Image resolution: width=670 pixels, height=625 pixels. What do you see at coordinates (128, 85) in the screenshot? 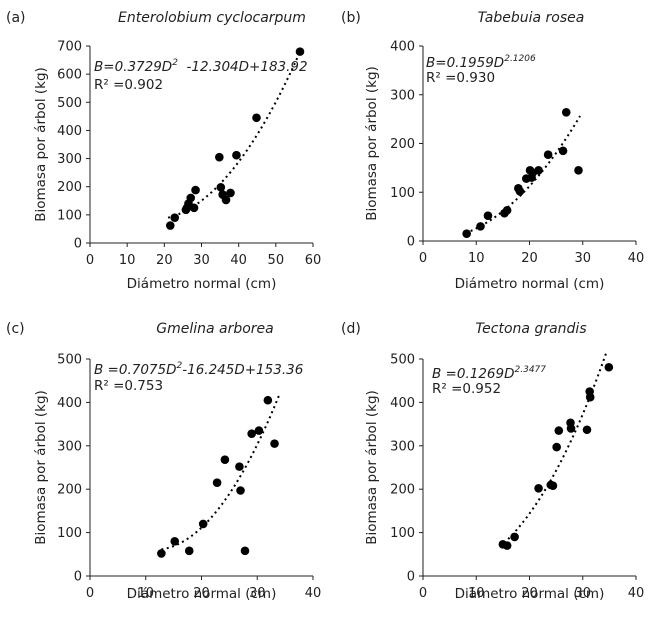
I see `r-squared-label: R² =0.902` at bounding box center [128, 85].